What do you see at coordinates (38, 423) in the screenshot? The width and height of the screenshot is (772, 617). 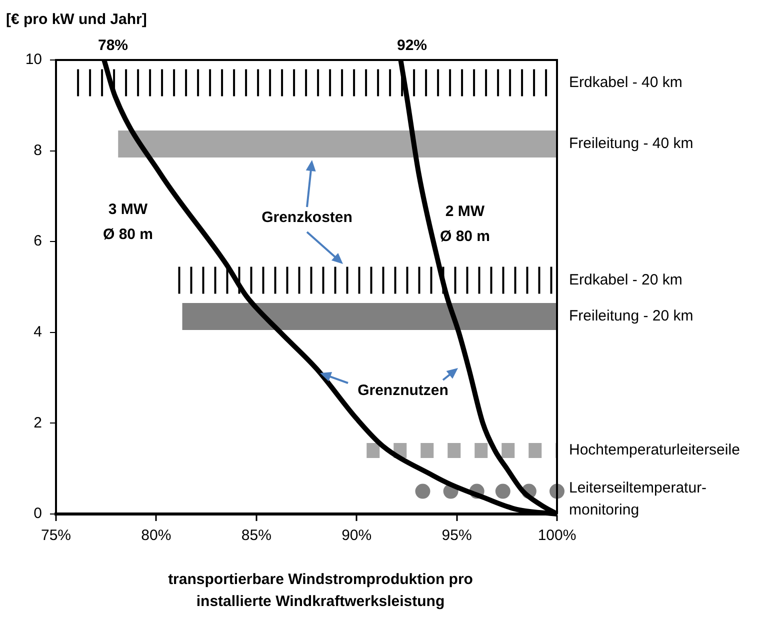 I see `y-tick-label: 2` at bounding box center [38, 423].